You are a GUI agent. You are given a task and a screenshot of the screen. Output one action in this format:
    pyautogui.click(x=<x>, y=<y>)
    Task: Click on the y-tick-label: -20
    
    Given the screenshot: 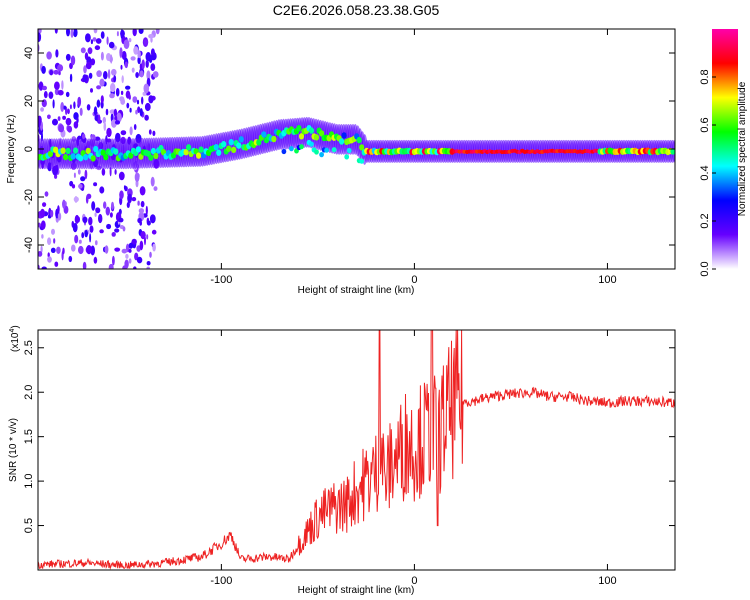 What is the action you would take?
    pyautogui.click(x=29, y=197)
    